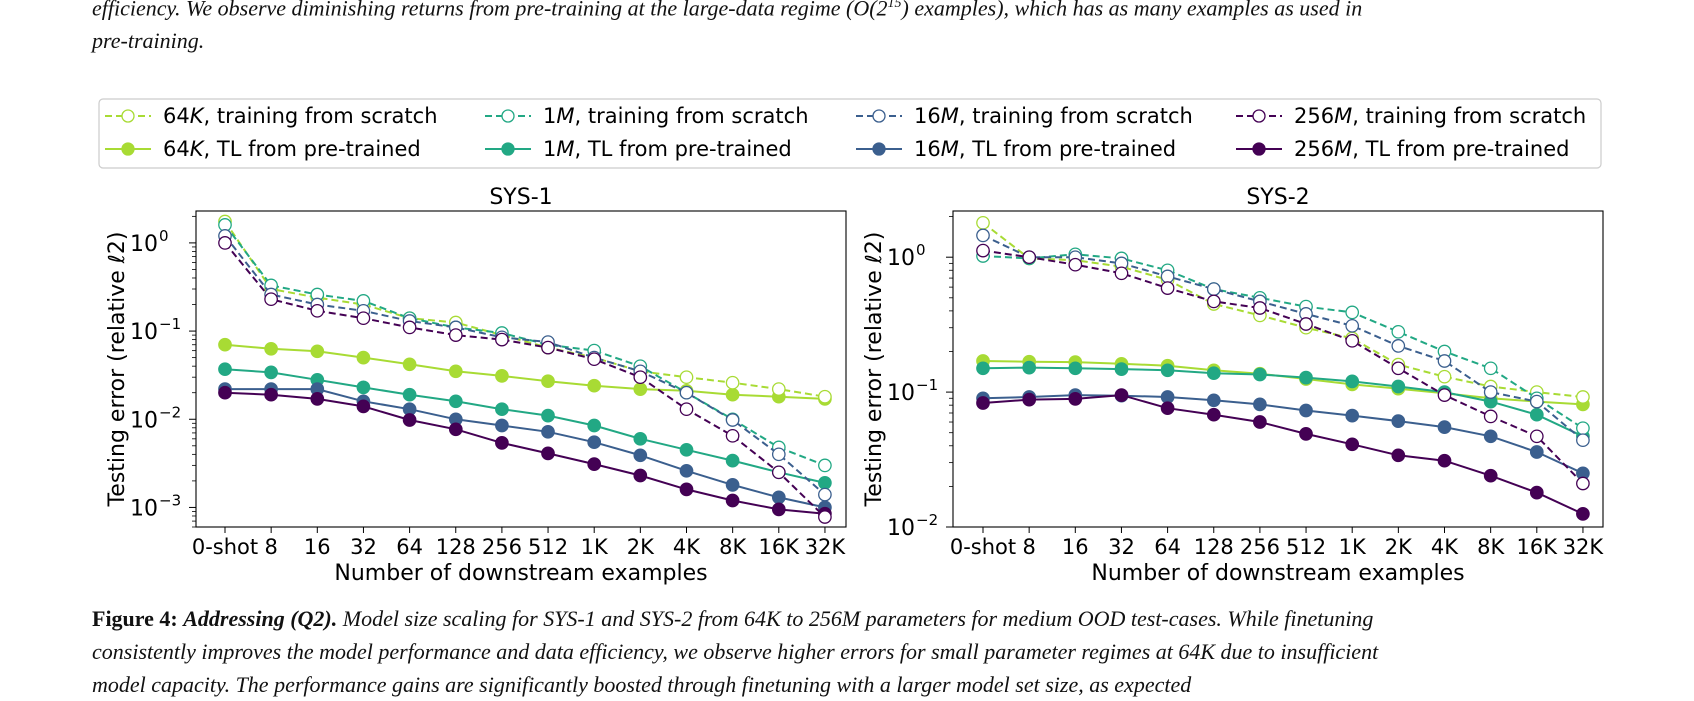  What do you see at coordinates (879, 116) in the screenshot?
I see `legend-marker-16m-training-from-scratch` at bounding box center [879, 116].